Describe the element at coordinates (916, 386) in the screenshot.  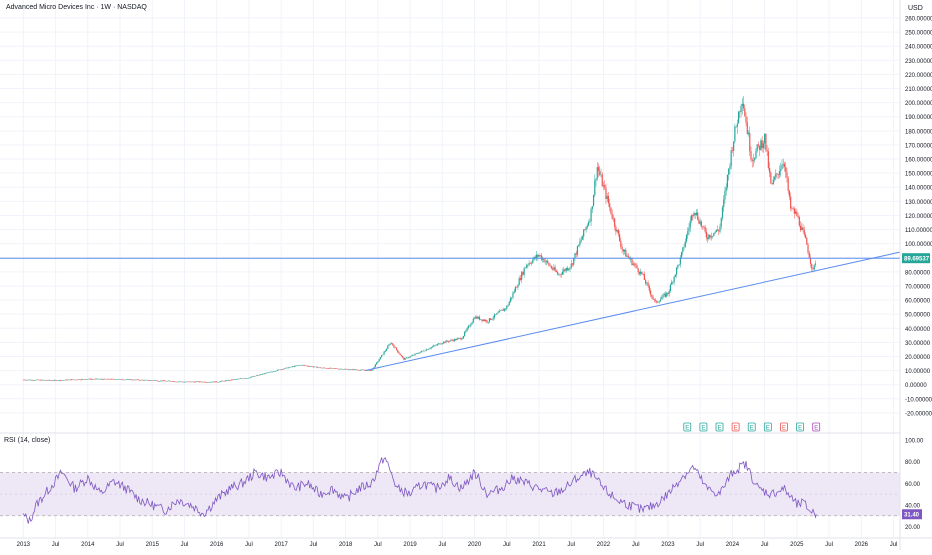
I see `price-tick-label: 0.00000` at that location.